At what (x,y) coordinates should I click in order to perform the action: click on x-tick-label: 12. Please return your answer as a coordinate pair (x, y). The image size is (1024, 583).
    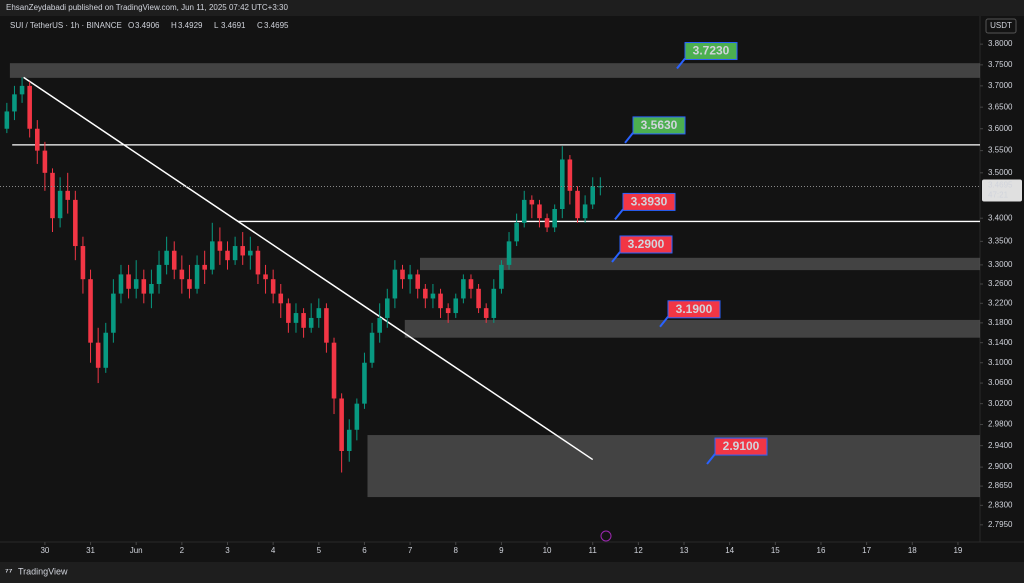
    Looking at the image, I should click on (638, 550).